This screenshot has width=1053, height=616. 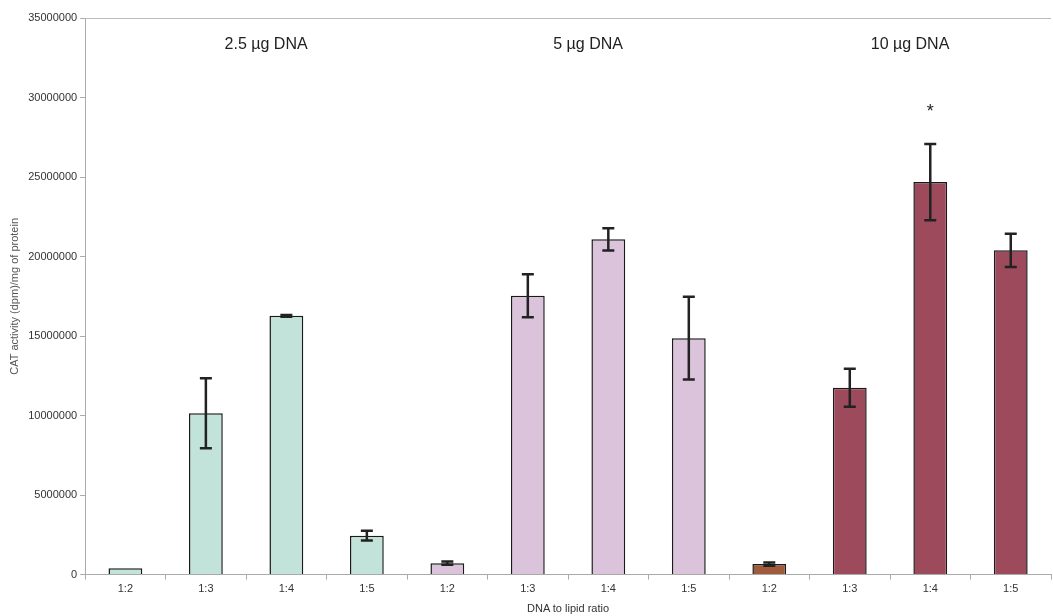 What do you see at coordinates (53, 335) in the screenshot?
I see `y-tick-label: 15000000` at bounding box center [53, 335].